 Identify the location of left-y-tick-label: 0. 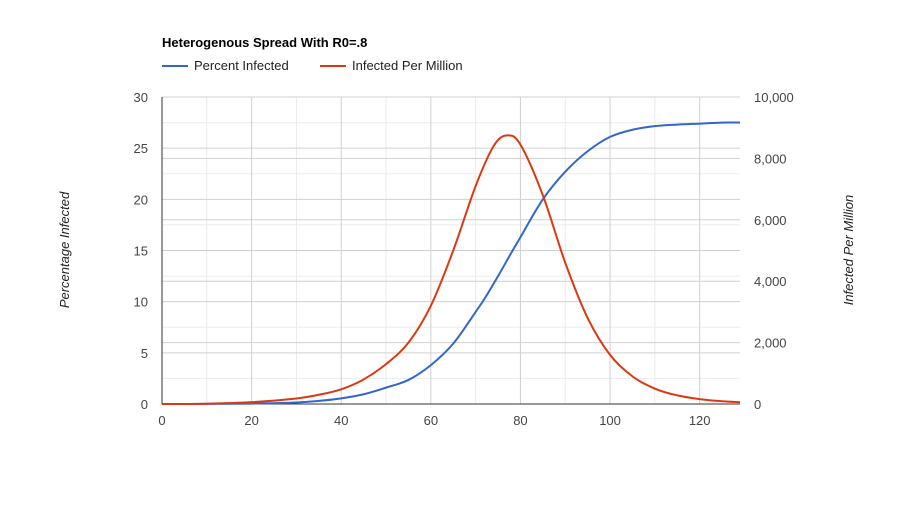
(144, 404).